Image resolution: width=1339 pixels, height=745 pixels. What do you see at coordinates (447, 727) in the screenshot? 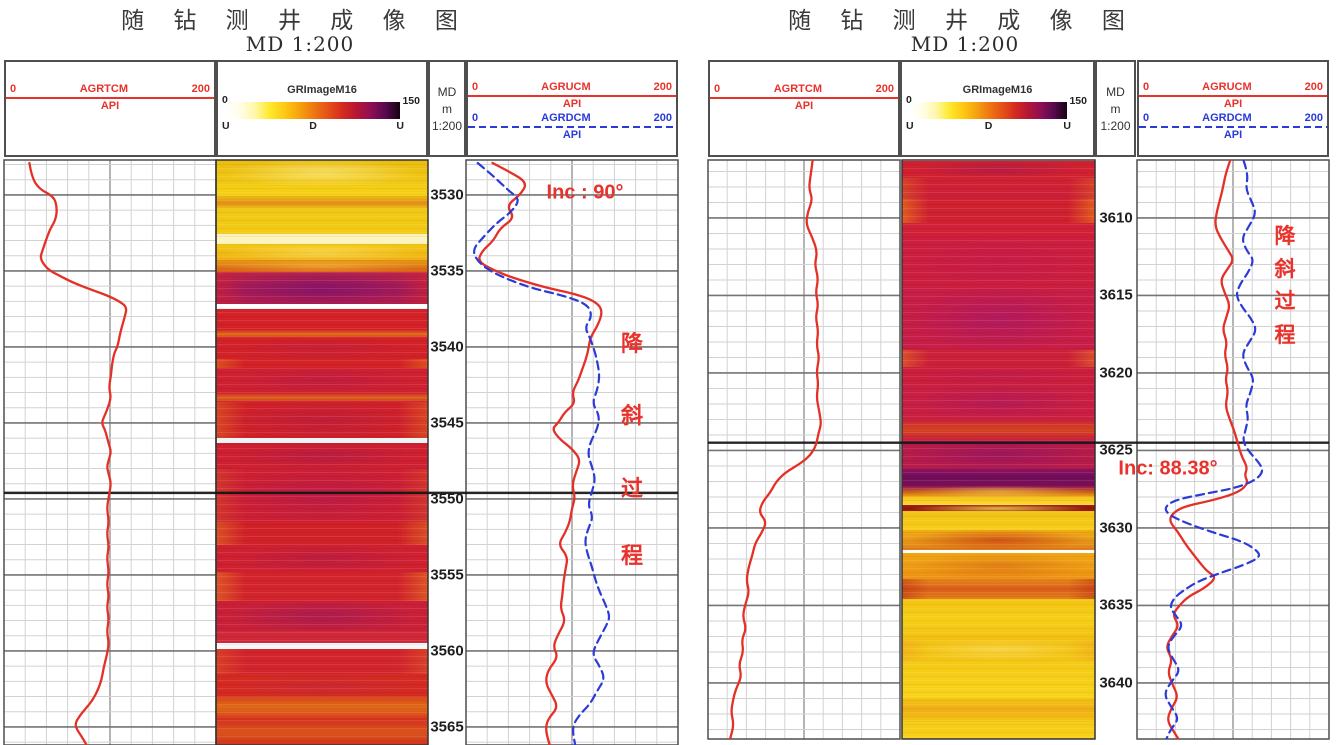
I see `depth-tick-label: 3565` at bounding box center [447, 727].